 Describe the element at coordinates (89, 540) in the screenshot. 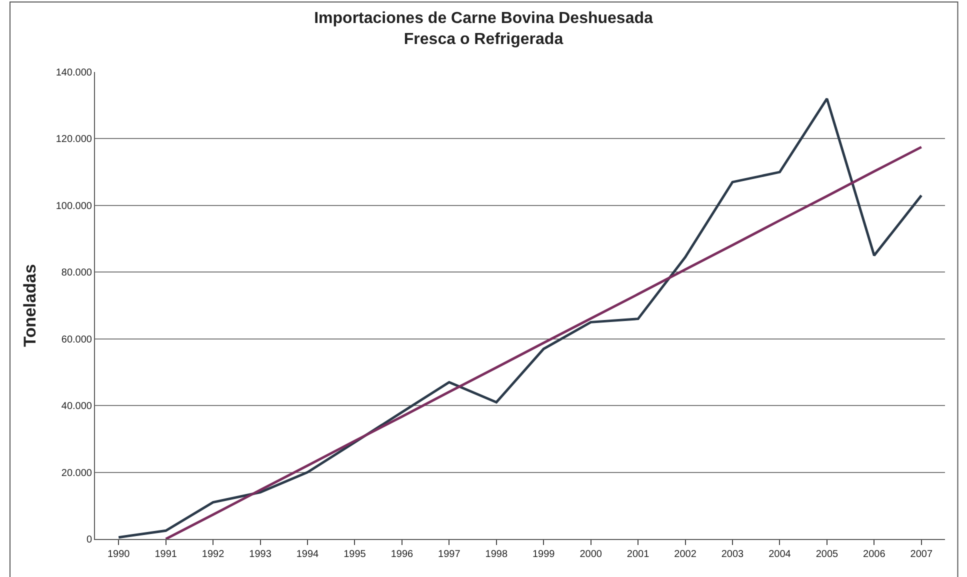

I see `y-tick-label: 0` at that location.